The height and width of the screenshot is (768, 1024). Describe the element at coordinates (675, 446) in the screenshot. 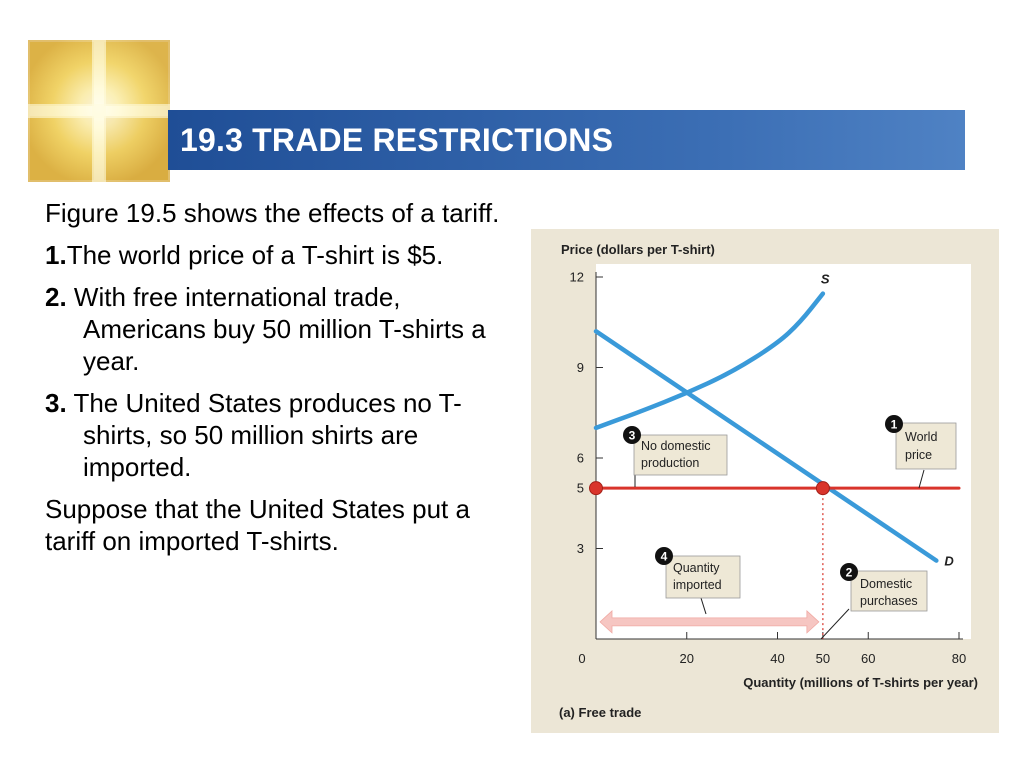

I see `callout-3-line-1: No domestic` at that location.